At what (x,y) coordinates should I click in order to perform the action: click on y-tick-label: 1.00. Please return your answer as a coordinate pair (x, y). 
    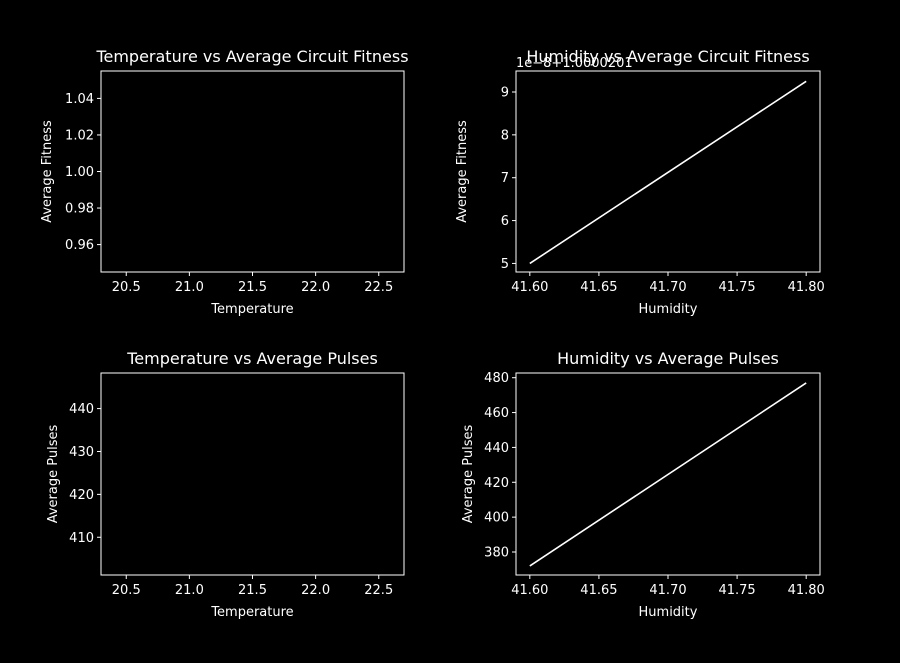
    Looking at the image, I should click on (79, 172).